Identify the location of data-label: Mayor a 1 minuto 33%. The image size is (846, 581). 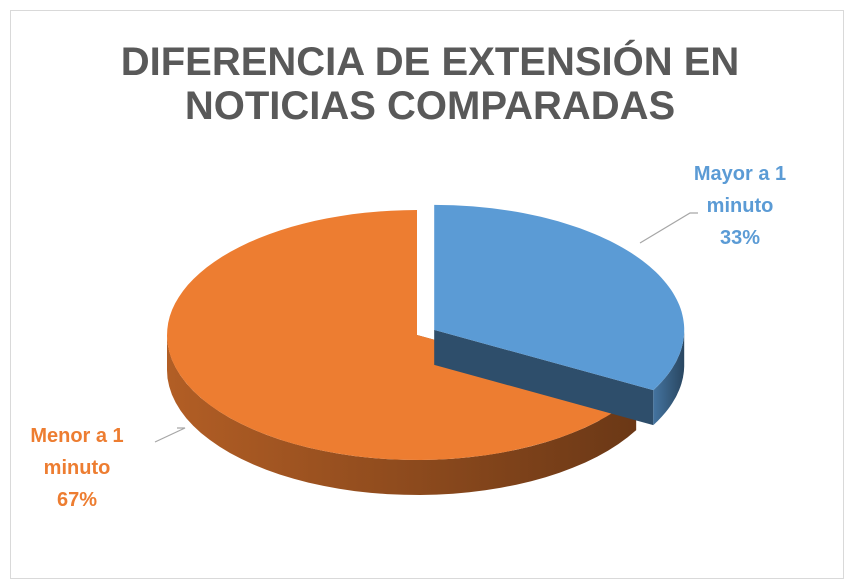
(740, 206).